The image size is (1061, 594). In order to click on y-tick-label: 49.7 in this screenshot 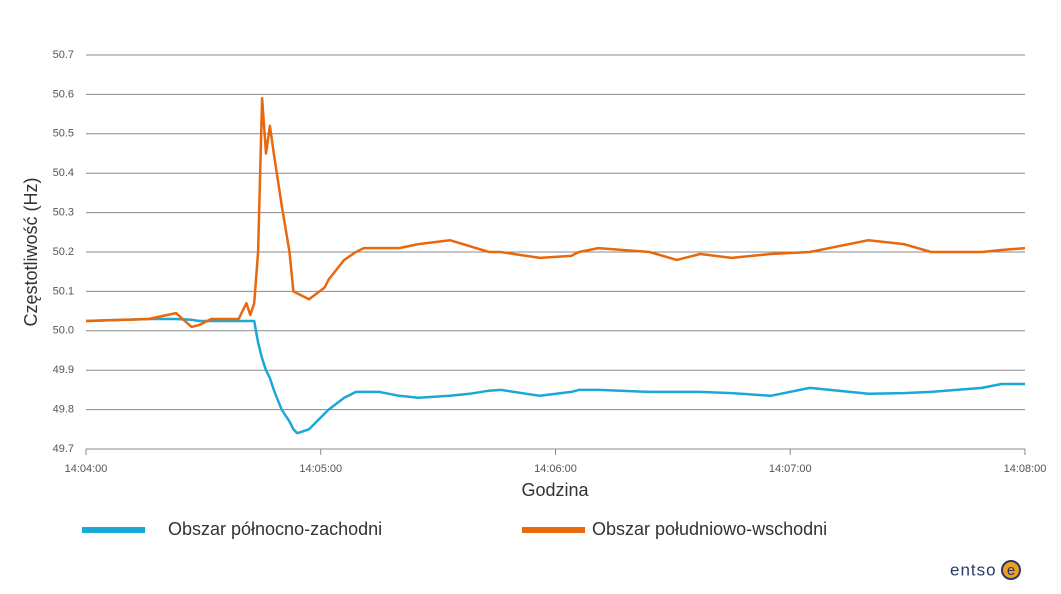, I will do `click(63, 449)`.